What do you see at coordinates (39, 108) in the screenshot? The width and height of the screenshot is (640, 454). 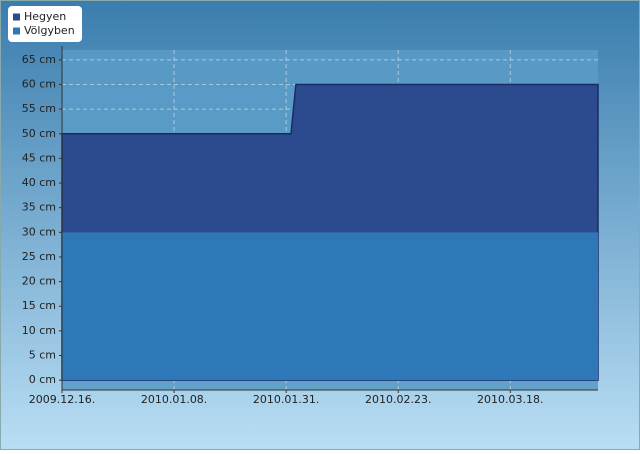 I see `y-tick-label: 55 cm` at bounding box center [39, 108].